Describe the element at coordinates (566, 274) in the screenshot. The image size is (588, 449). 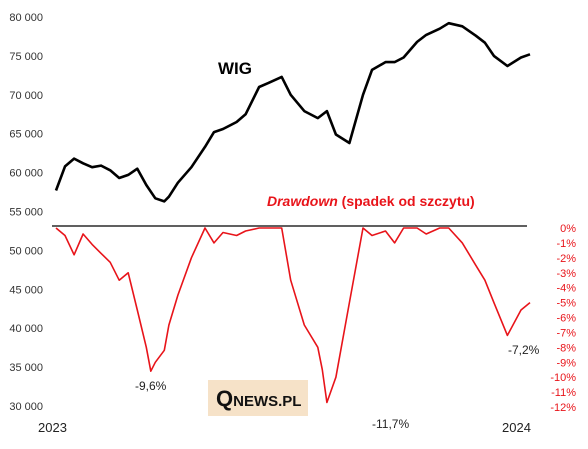
I see `right-tick-label: -3%` at that location.